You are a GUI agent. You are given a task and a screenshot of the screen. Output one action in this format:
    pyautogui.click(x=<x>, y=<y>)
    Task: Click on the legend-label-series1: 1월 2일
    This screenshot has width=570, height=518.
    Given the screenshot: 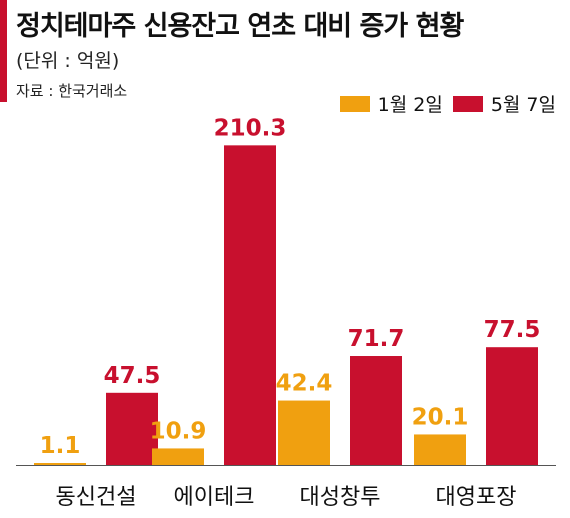 What is the action you would take?
    pyautogui.click(x=410, y=105)
    